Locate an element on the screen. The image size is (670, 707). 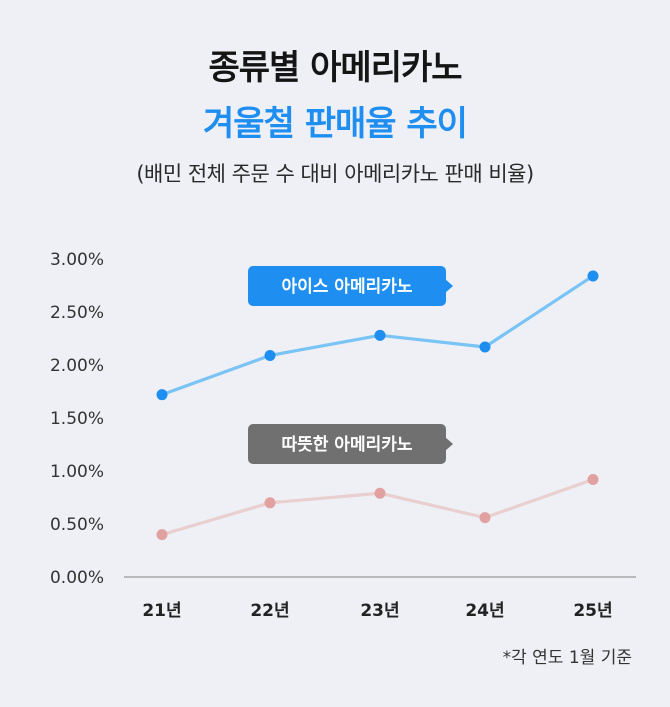
series-label-text: 따뜻한 아메리카노 is located at coordinates (346, 445).